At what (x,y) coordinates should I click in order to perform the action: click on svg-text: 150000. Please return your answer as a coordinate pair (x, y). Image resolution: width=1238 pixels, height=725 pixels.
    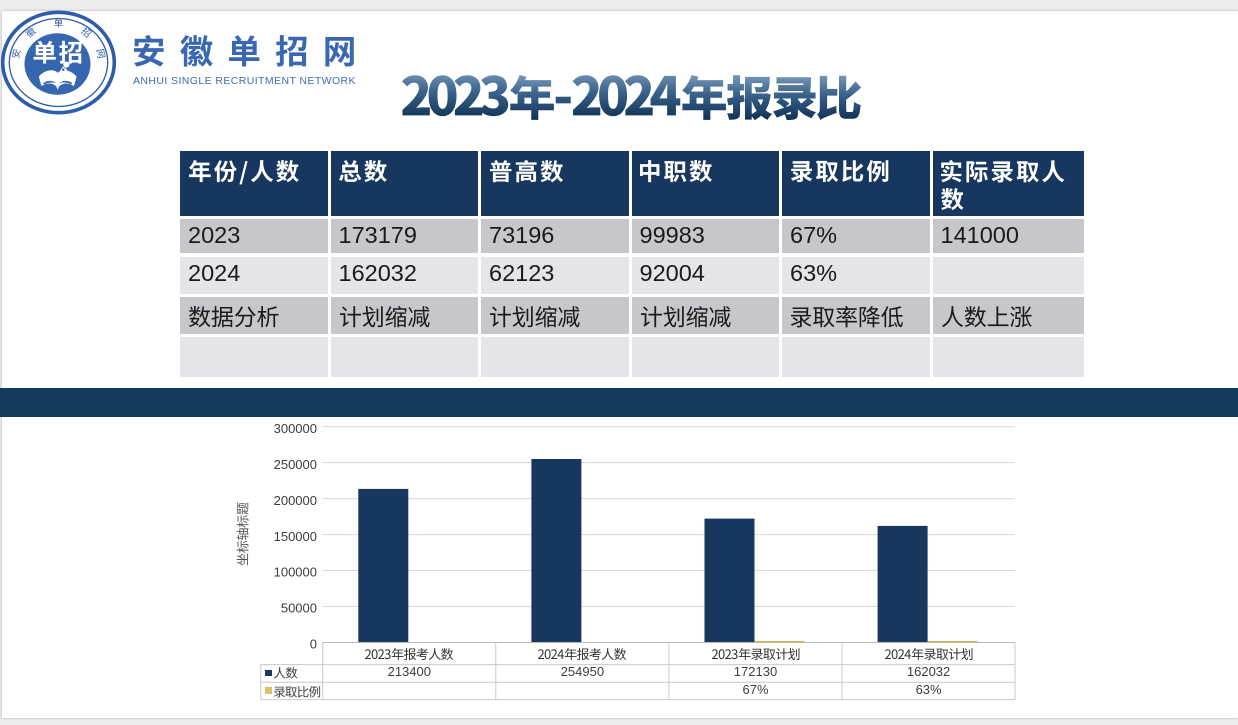
    Looking at the image, I should click on (295, 536).